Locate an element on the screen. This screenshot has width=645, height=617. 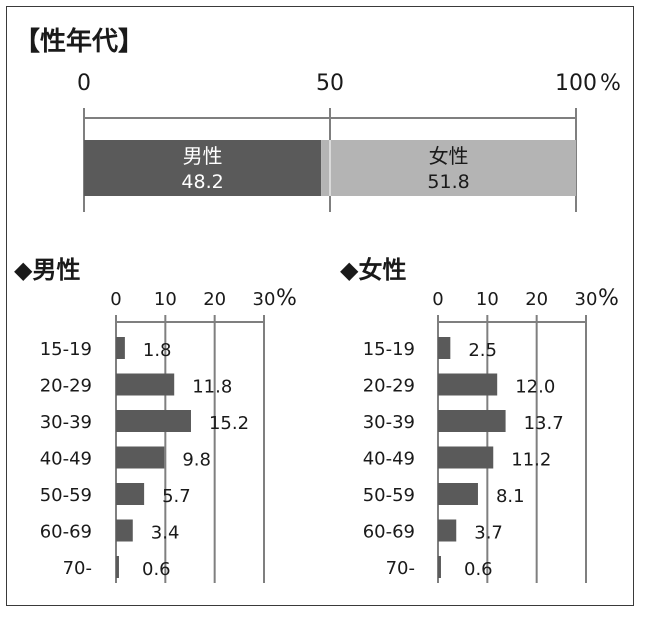
segment-value-label: 48.2 is located at coordinates (202, 182).